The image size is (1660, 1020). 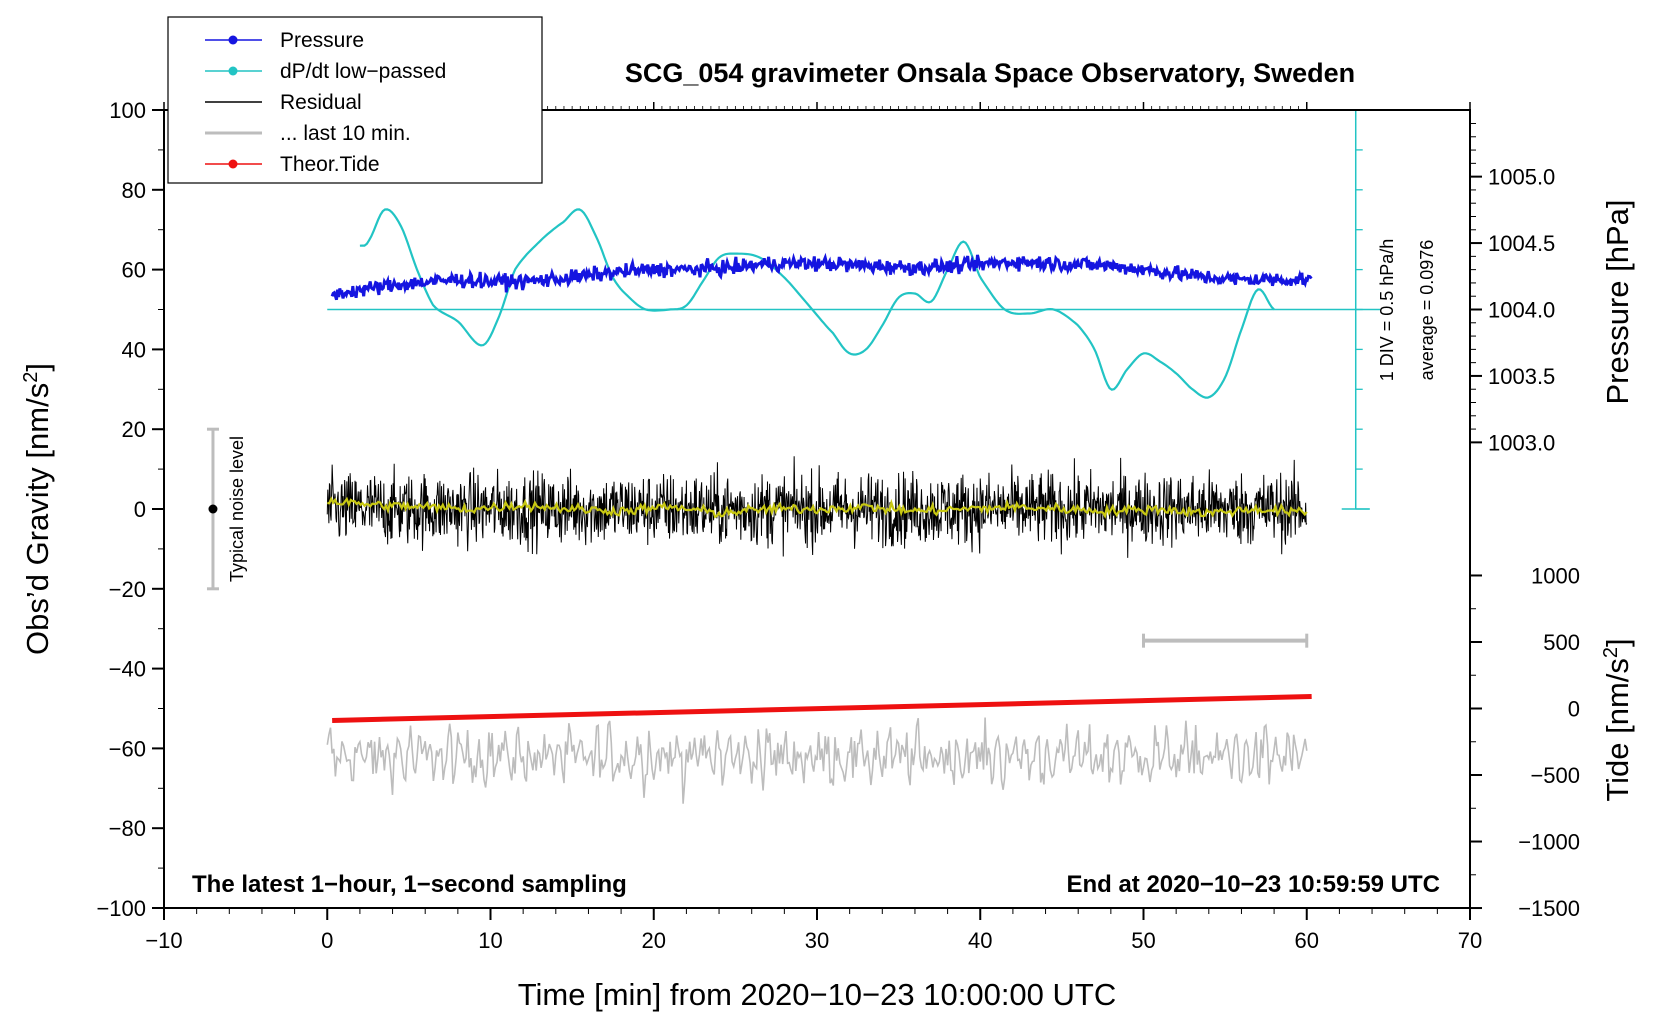 What do you see at coordinates (321, 102) in the screenshot?
I see `legend-label: Residual` at bounding box center [321, 102].